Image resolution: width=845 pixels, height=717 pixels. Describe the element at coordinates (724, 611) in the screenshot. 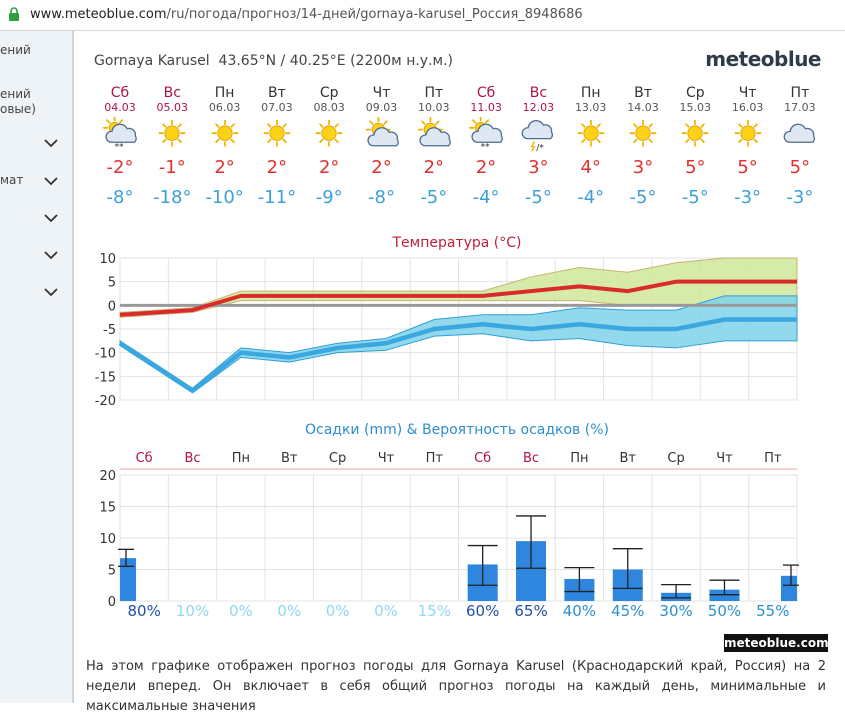

I see `precip-probability-label: 50%` at that location.